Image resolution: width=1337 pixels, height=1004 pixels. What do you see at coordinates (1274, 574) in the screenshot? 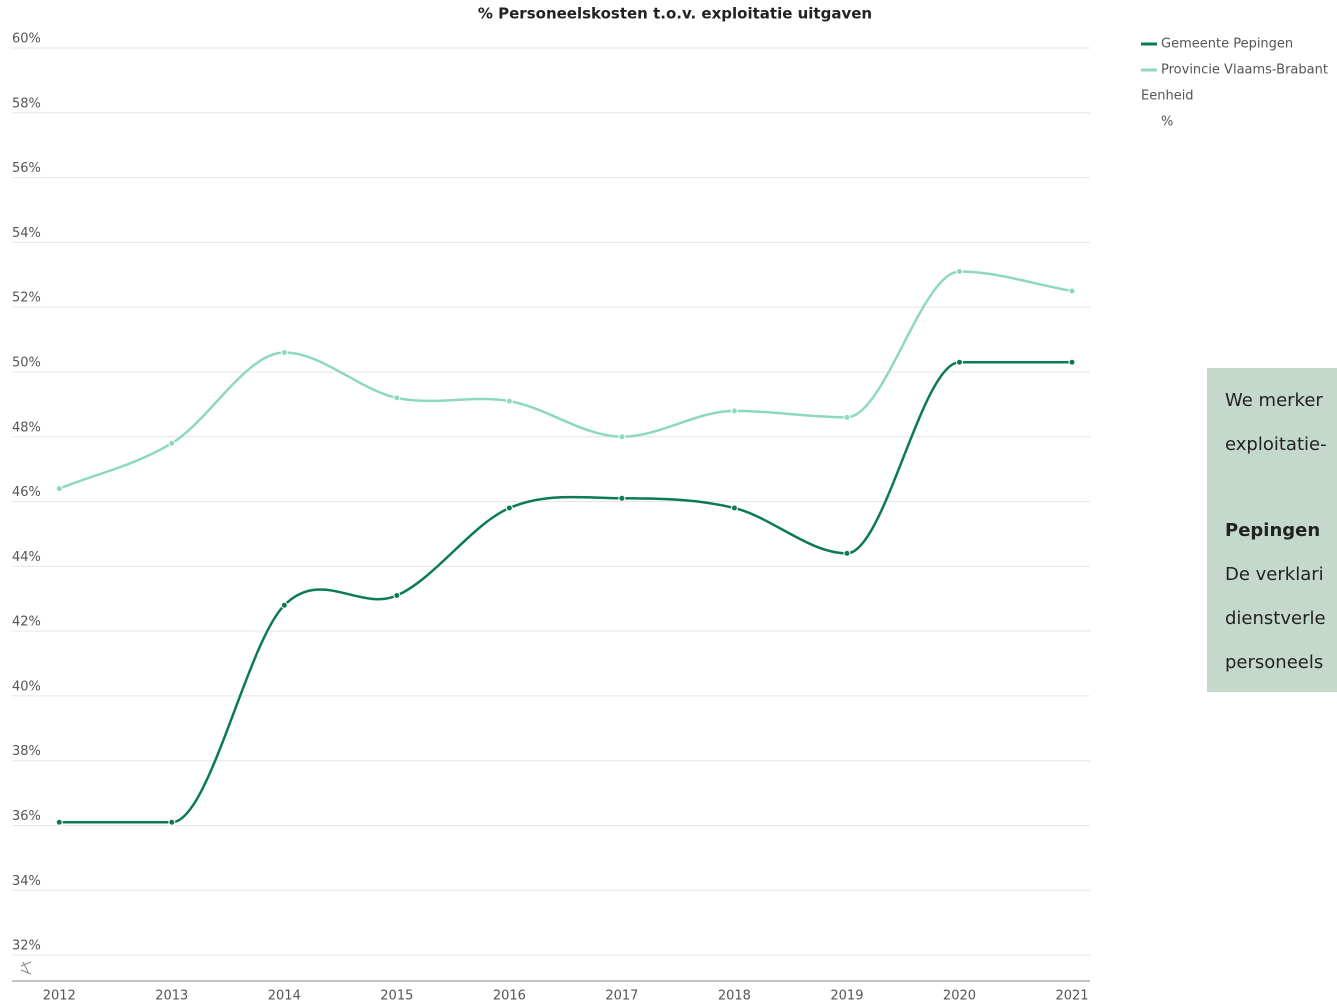
I see `note-text: De verklari` at bounding box center [1274, 574].